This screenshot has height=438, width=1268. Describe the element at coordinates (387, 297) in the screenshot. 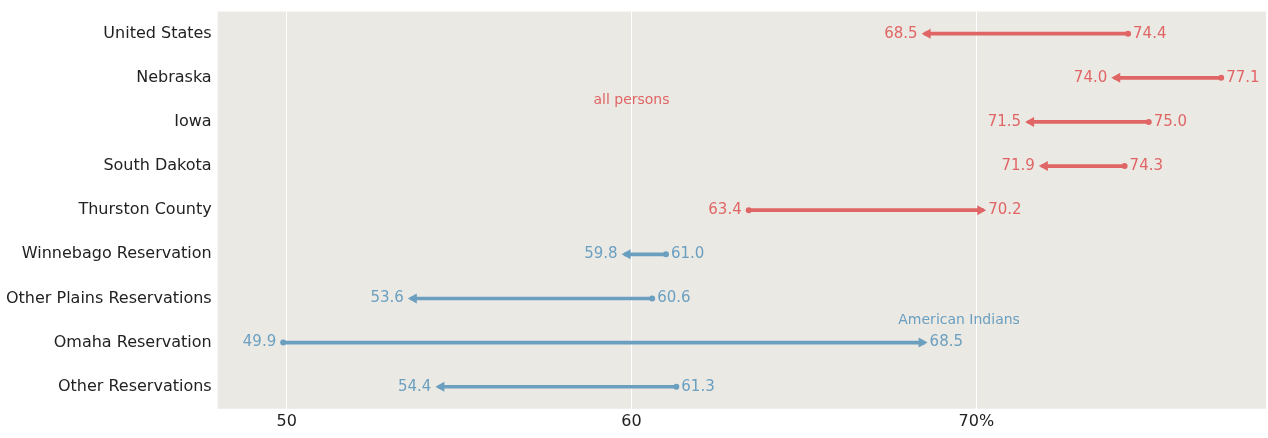

I see `annotation: 53.6` at that location.